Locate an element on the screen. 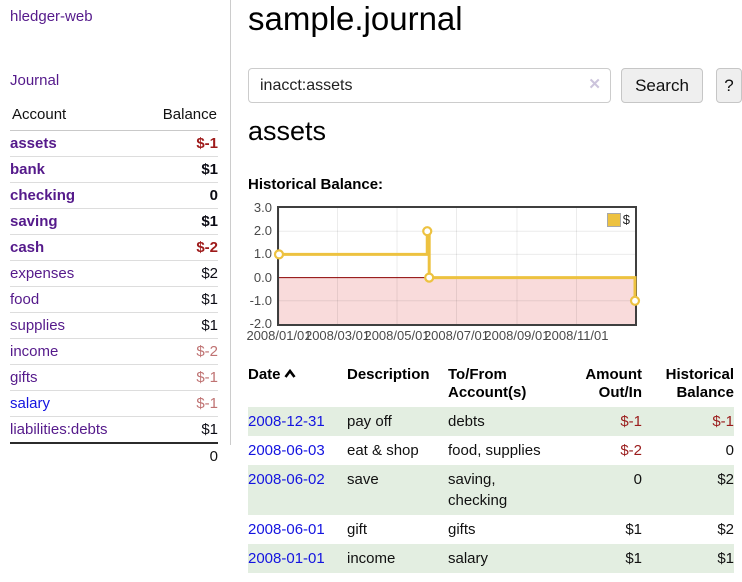 Image resolution: width=742 pixels, height=582 pixels. transaction-row: 2008-06-03 eat & shop food, supplies $-2 0 is located at coordinates (491, 450).